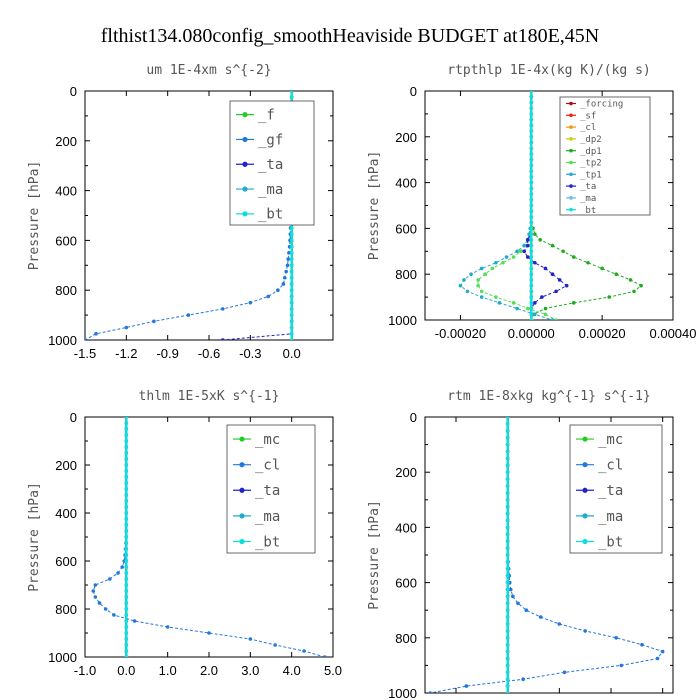  I want to click on legend-label: _gf, so click(270, 140).